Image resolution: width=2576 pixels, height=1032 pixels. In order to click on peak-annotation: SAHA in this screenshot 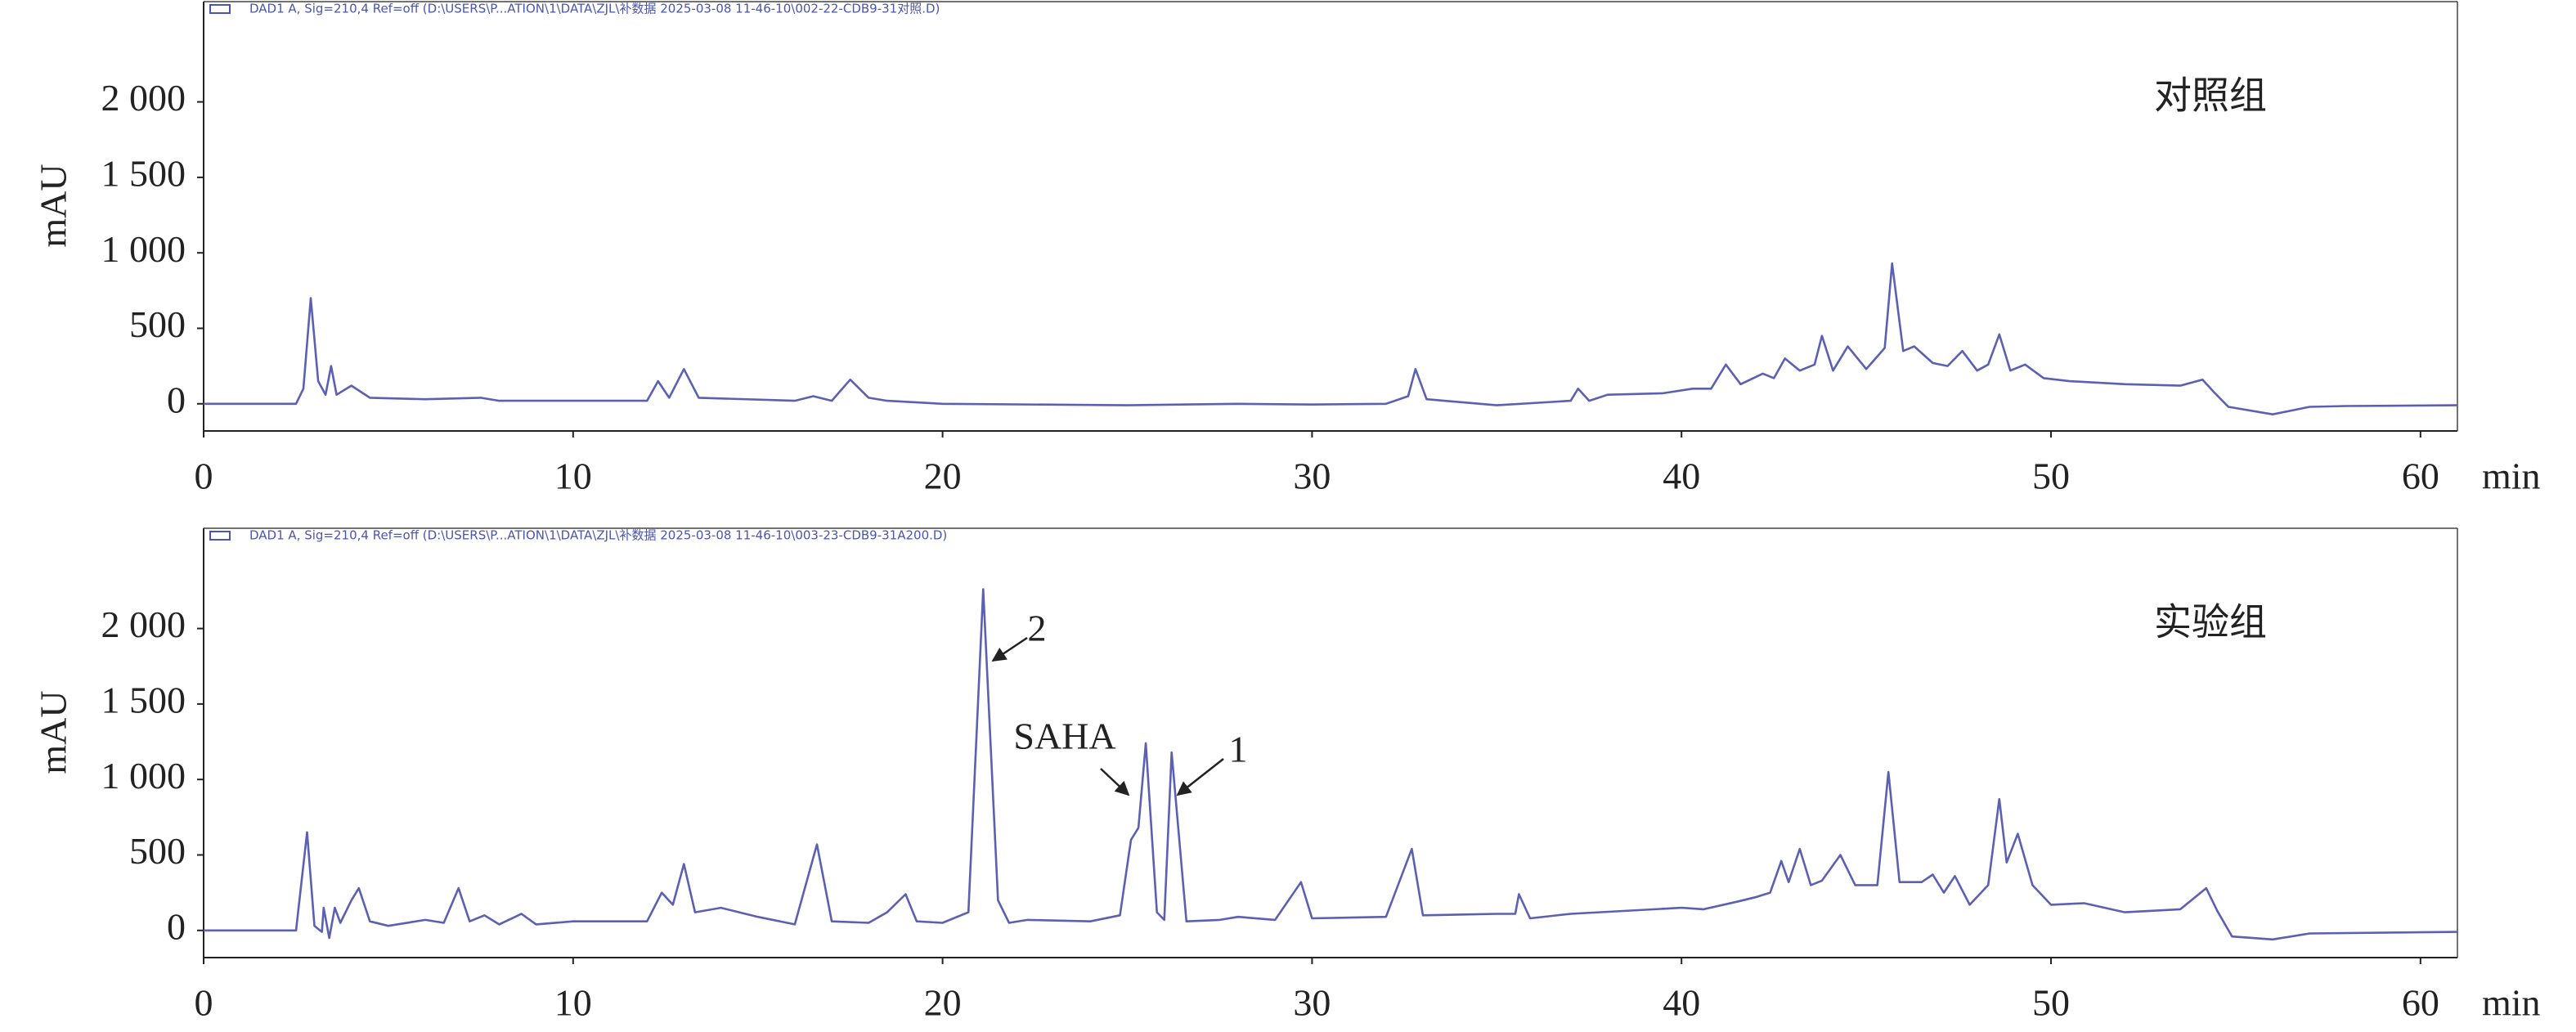, I will do `click(1064, 736)`.